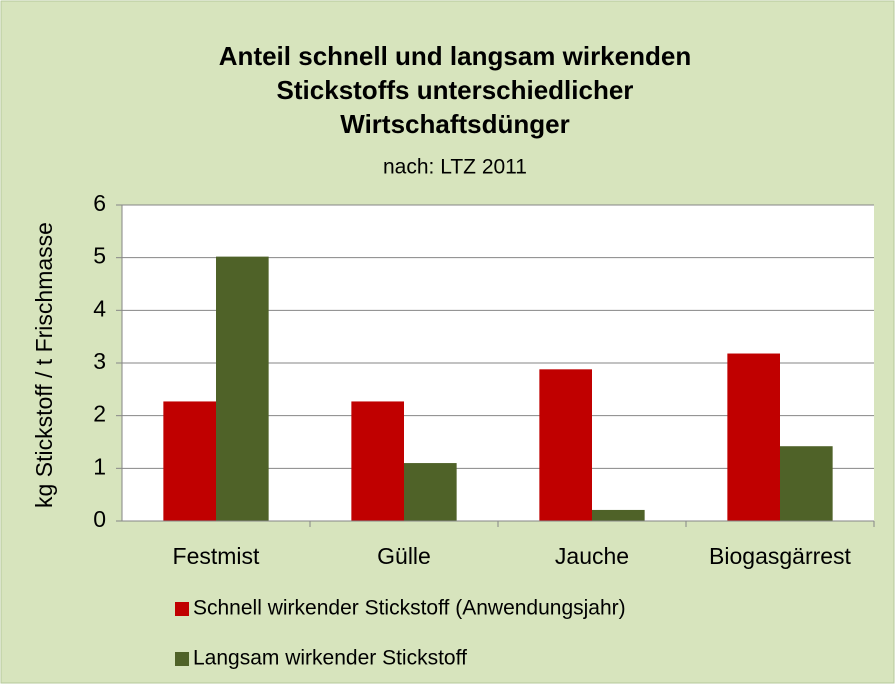 The width and height of the screenshot is (895, 684). Describe the element at coordinates (99, 361) in the screenshot. I see `y-tick-label: 3` at that location.